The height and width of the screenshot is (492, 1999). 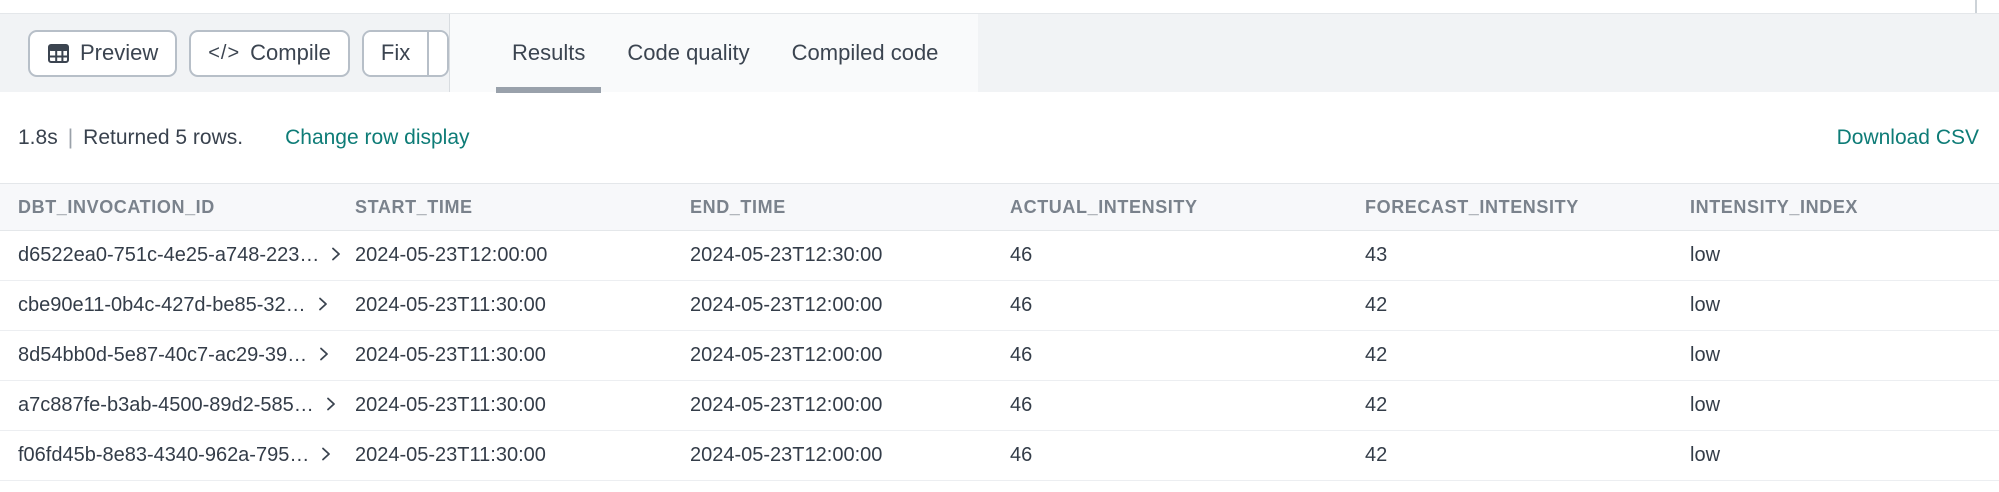 I want to click on download-csv-link: Download CSV, so click(x=1907, y=137).